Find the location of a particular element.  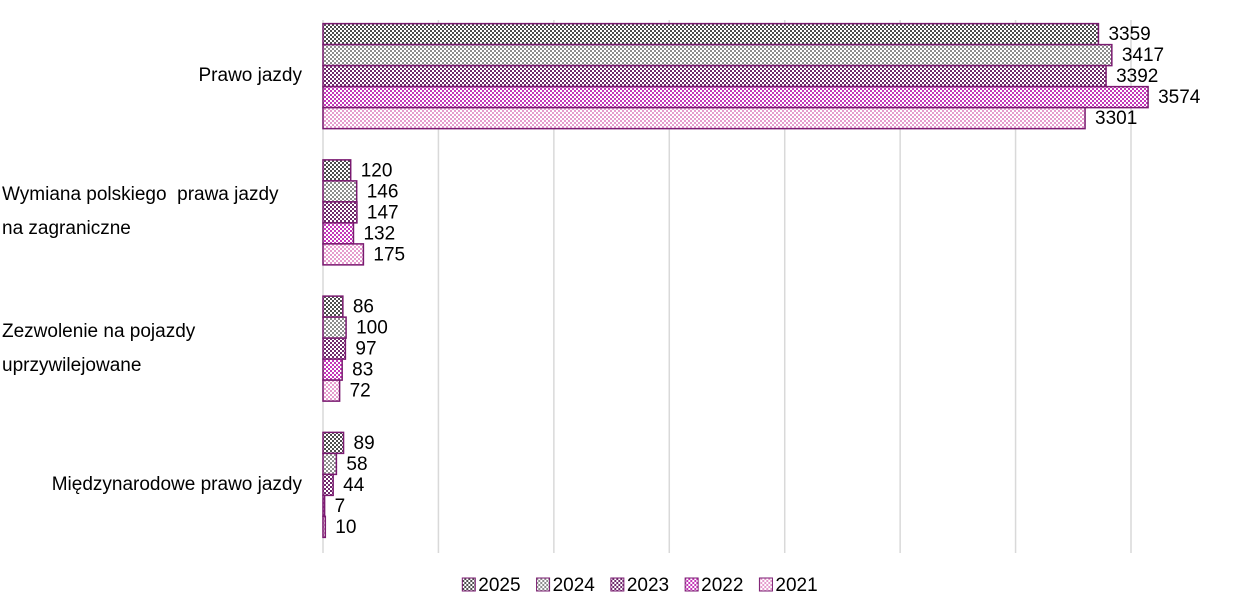

legend: 2025 2024 2023 2022 2021 is located at coordinates (639, 585).